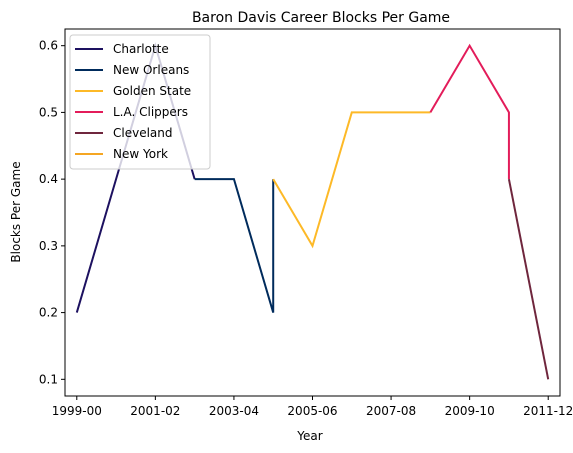 The width and height of the screenshot is (573, 453). What do you see at coordinates (155, 411) in the screenshot?
I see `x-tick-label: 2001-02` at bounding box center [155, 411].